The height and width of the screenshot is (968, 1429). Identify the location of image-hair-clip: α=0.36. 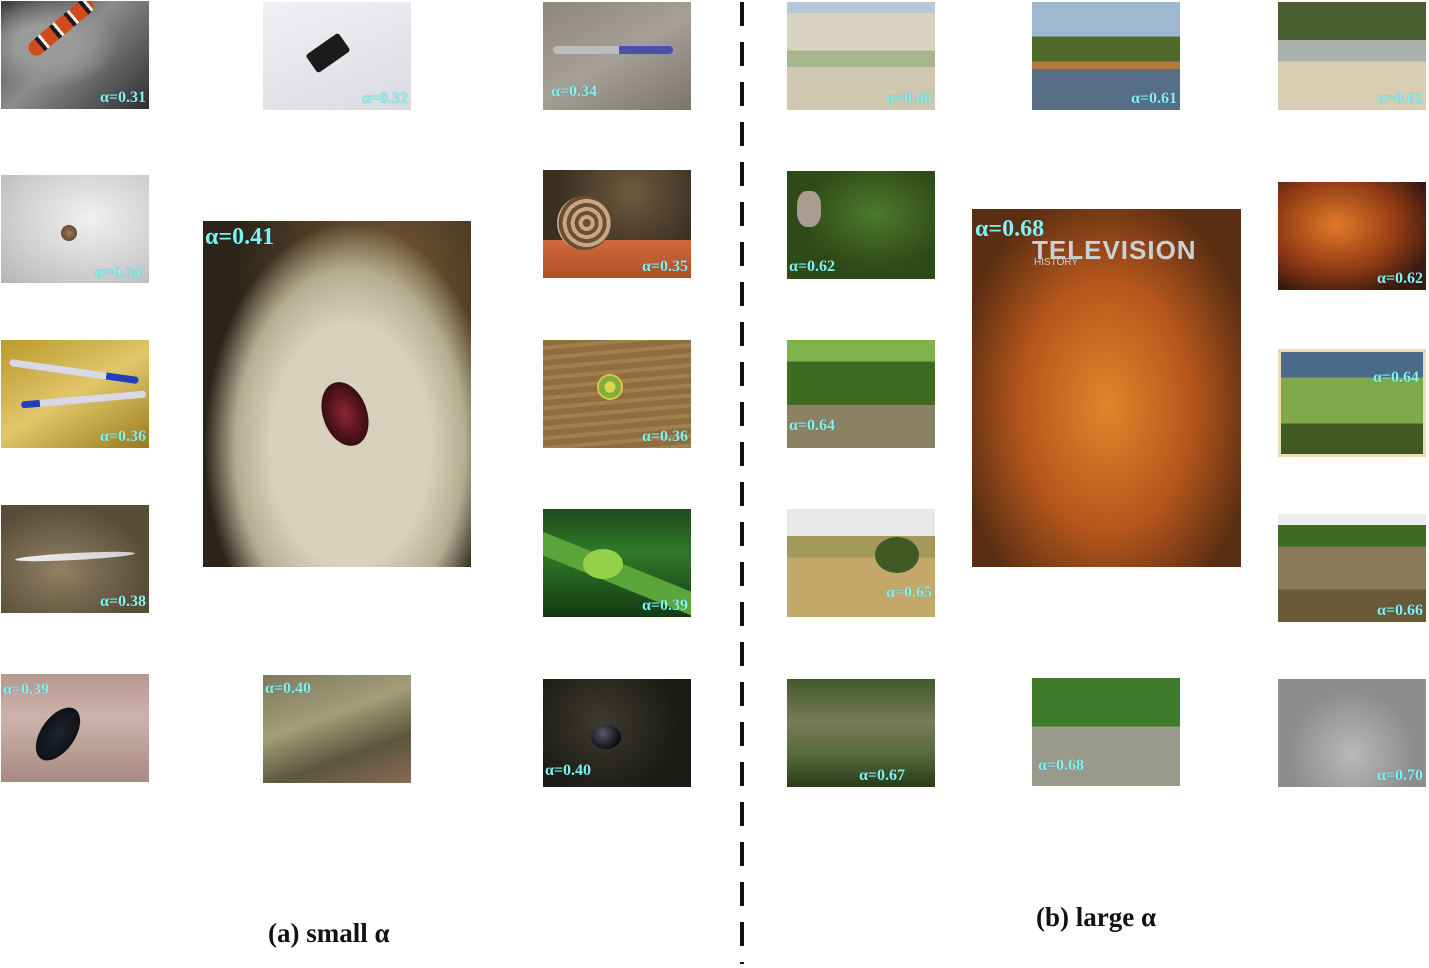
(617, 394).